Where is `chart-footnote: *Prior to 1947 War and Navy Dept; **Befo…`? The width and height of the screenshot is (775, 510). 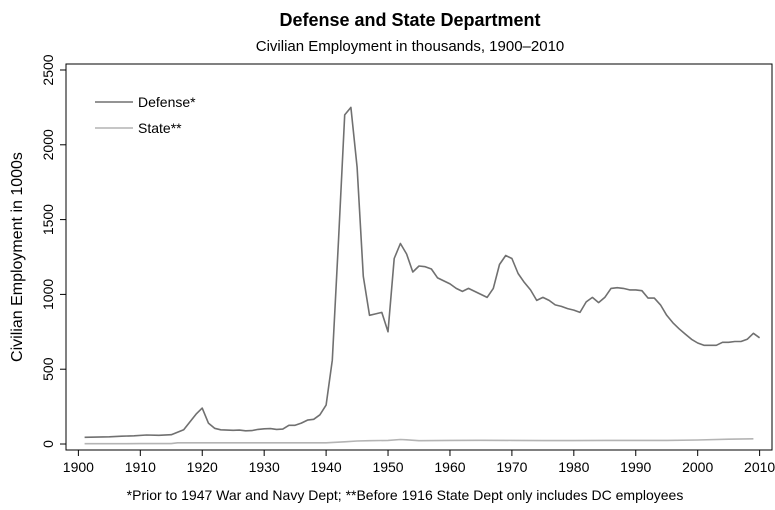 chart-footnote: *Prior to 1947 War and Navy Dept; **Befo… is located at coordinates (405, 495).